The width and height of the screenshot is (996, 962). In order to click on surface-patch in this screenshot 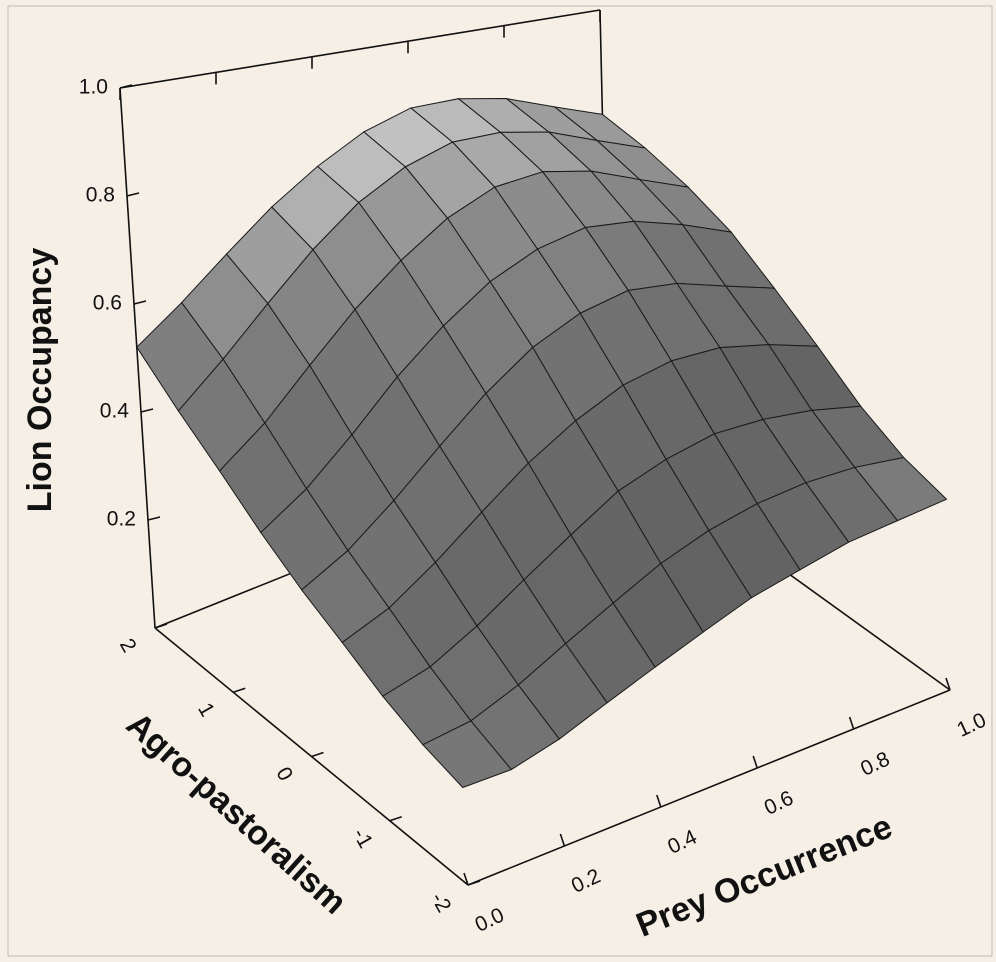, I will do `click(467, 754)`.